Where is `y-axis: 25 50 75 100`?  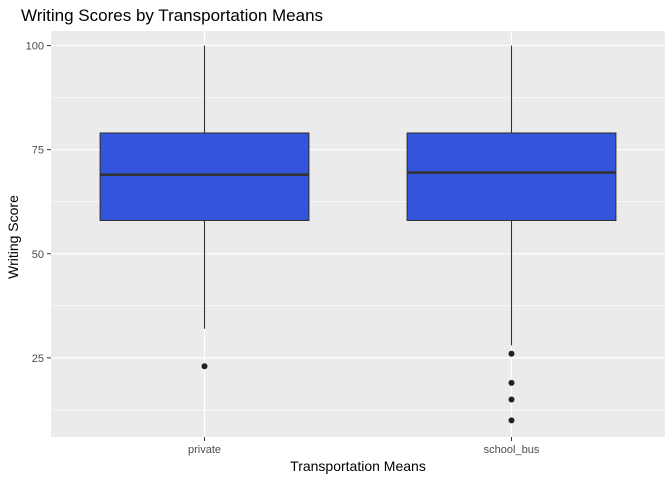
y-axis: 25 50 75 100 is located at coordinates (38, 203).